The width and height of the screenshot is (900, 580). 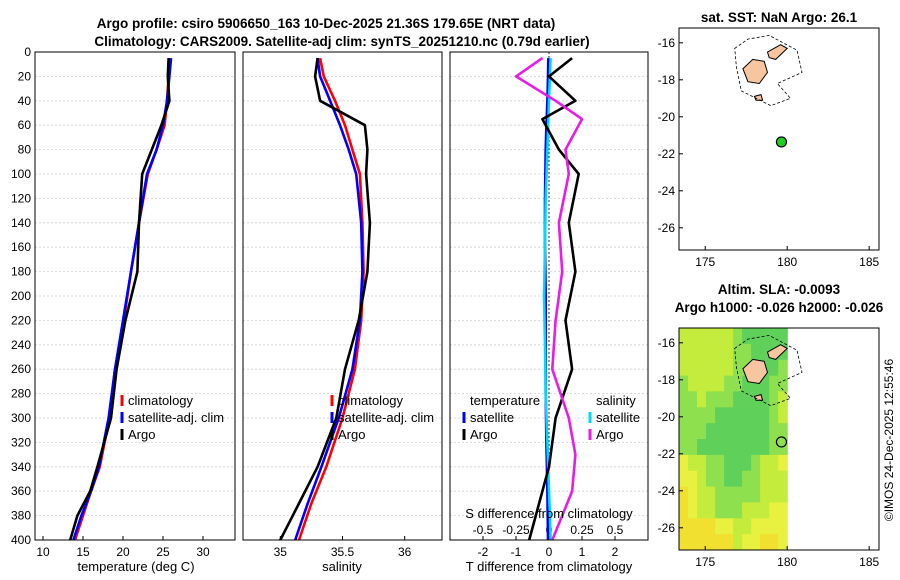 I want to click on x-tick-label: 15, so click(x=83, y=552).